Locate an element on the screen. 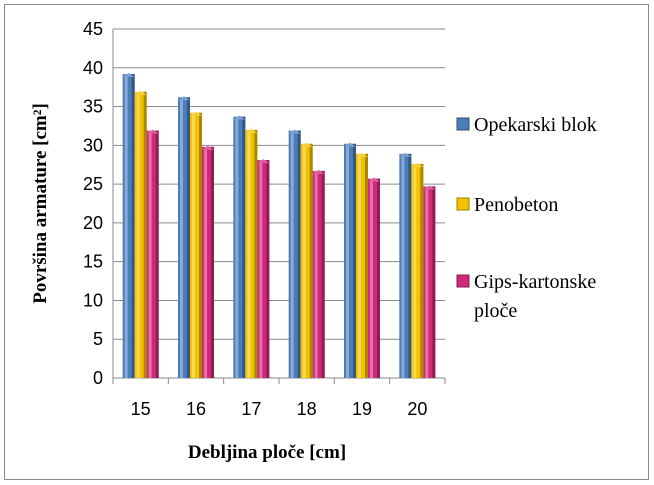  legend-label: ploče is located at coordinates (495, 311).